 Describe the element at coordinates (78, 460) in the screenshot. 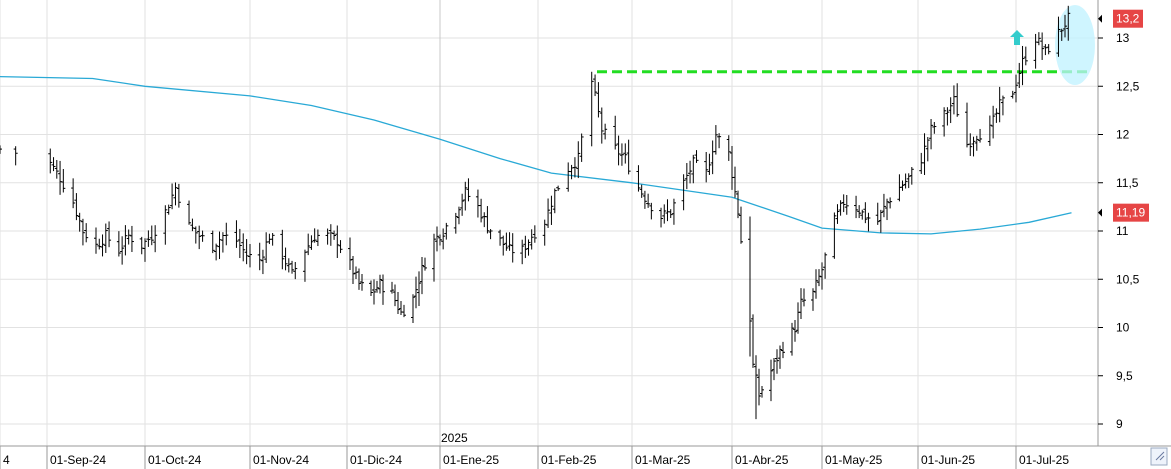

I see `x-tick-label: 01-Sep-24` at that location.